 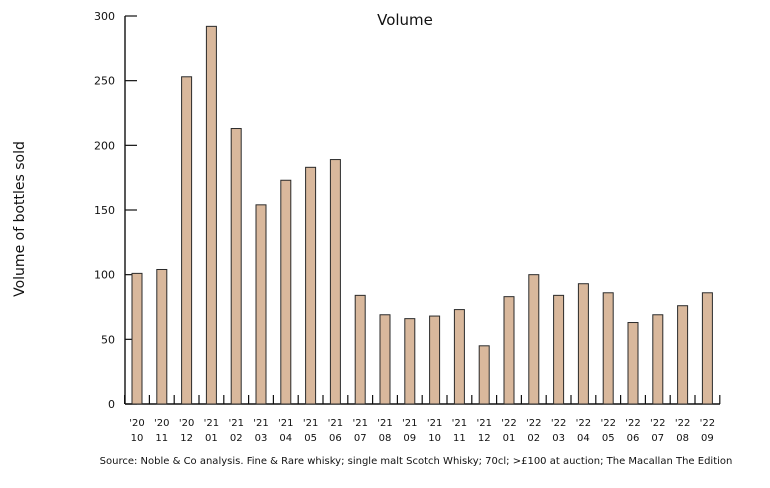 What do you see at coordinates (405, 20) in the screenshot?
I see `chart-title: Volume` at bounding box center [405, 20].